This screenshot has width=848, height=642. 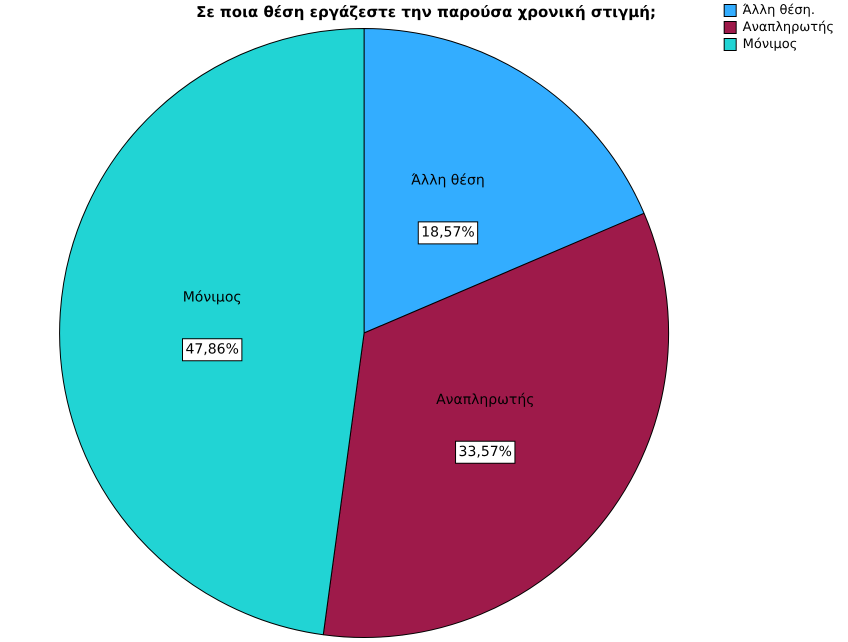 What do you see at coordinates (212, 349) in the screenshot?
I see `data-label: 47,86%` at bounding box center [212, 349].